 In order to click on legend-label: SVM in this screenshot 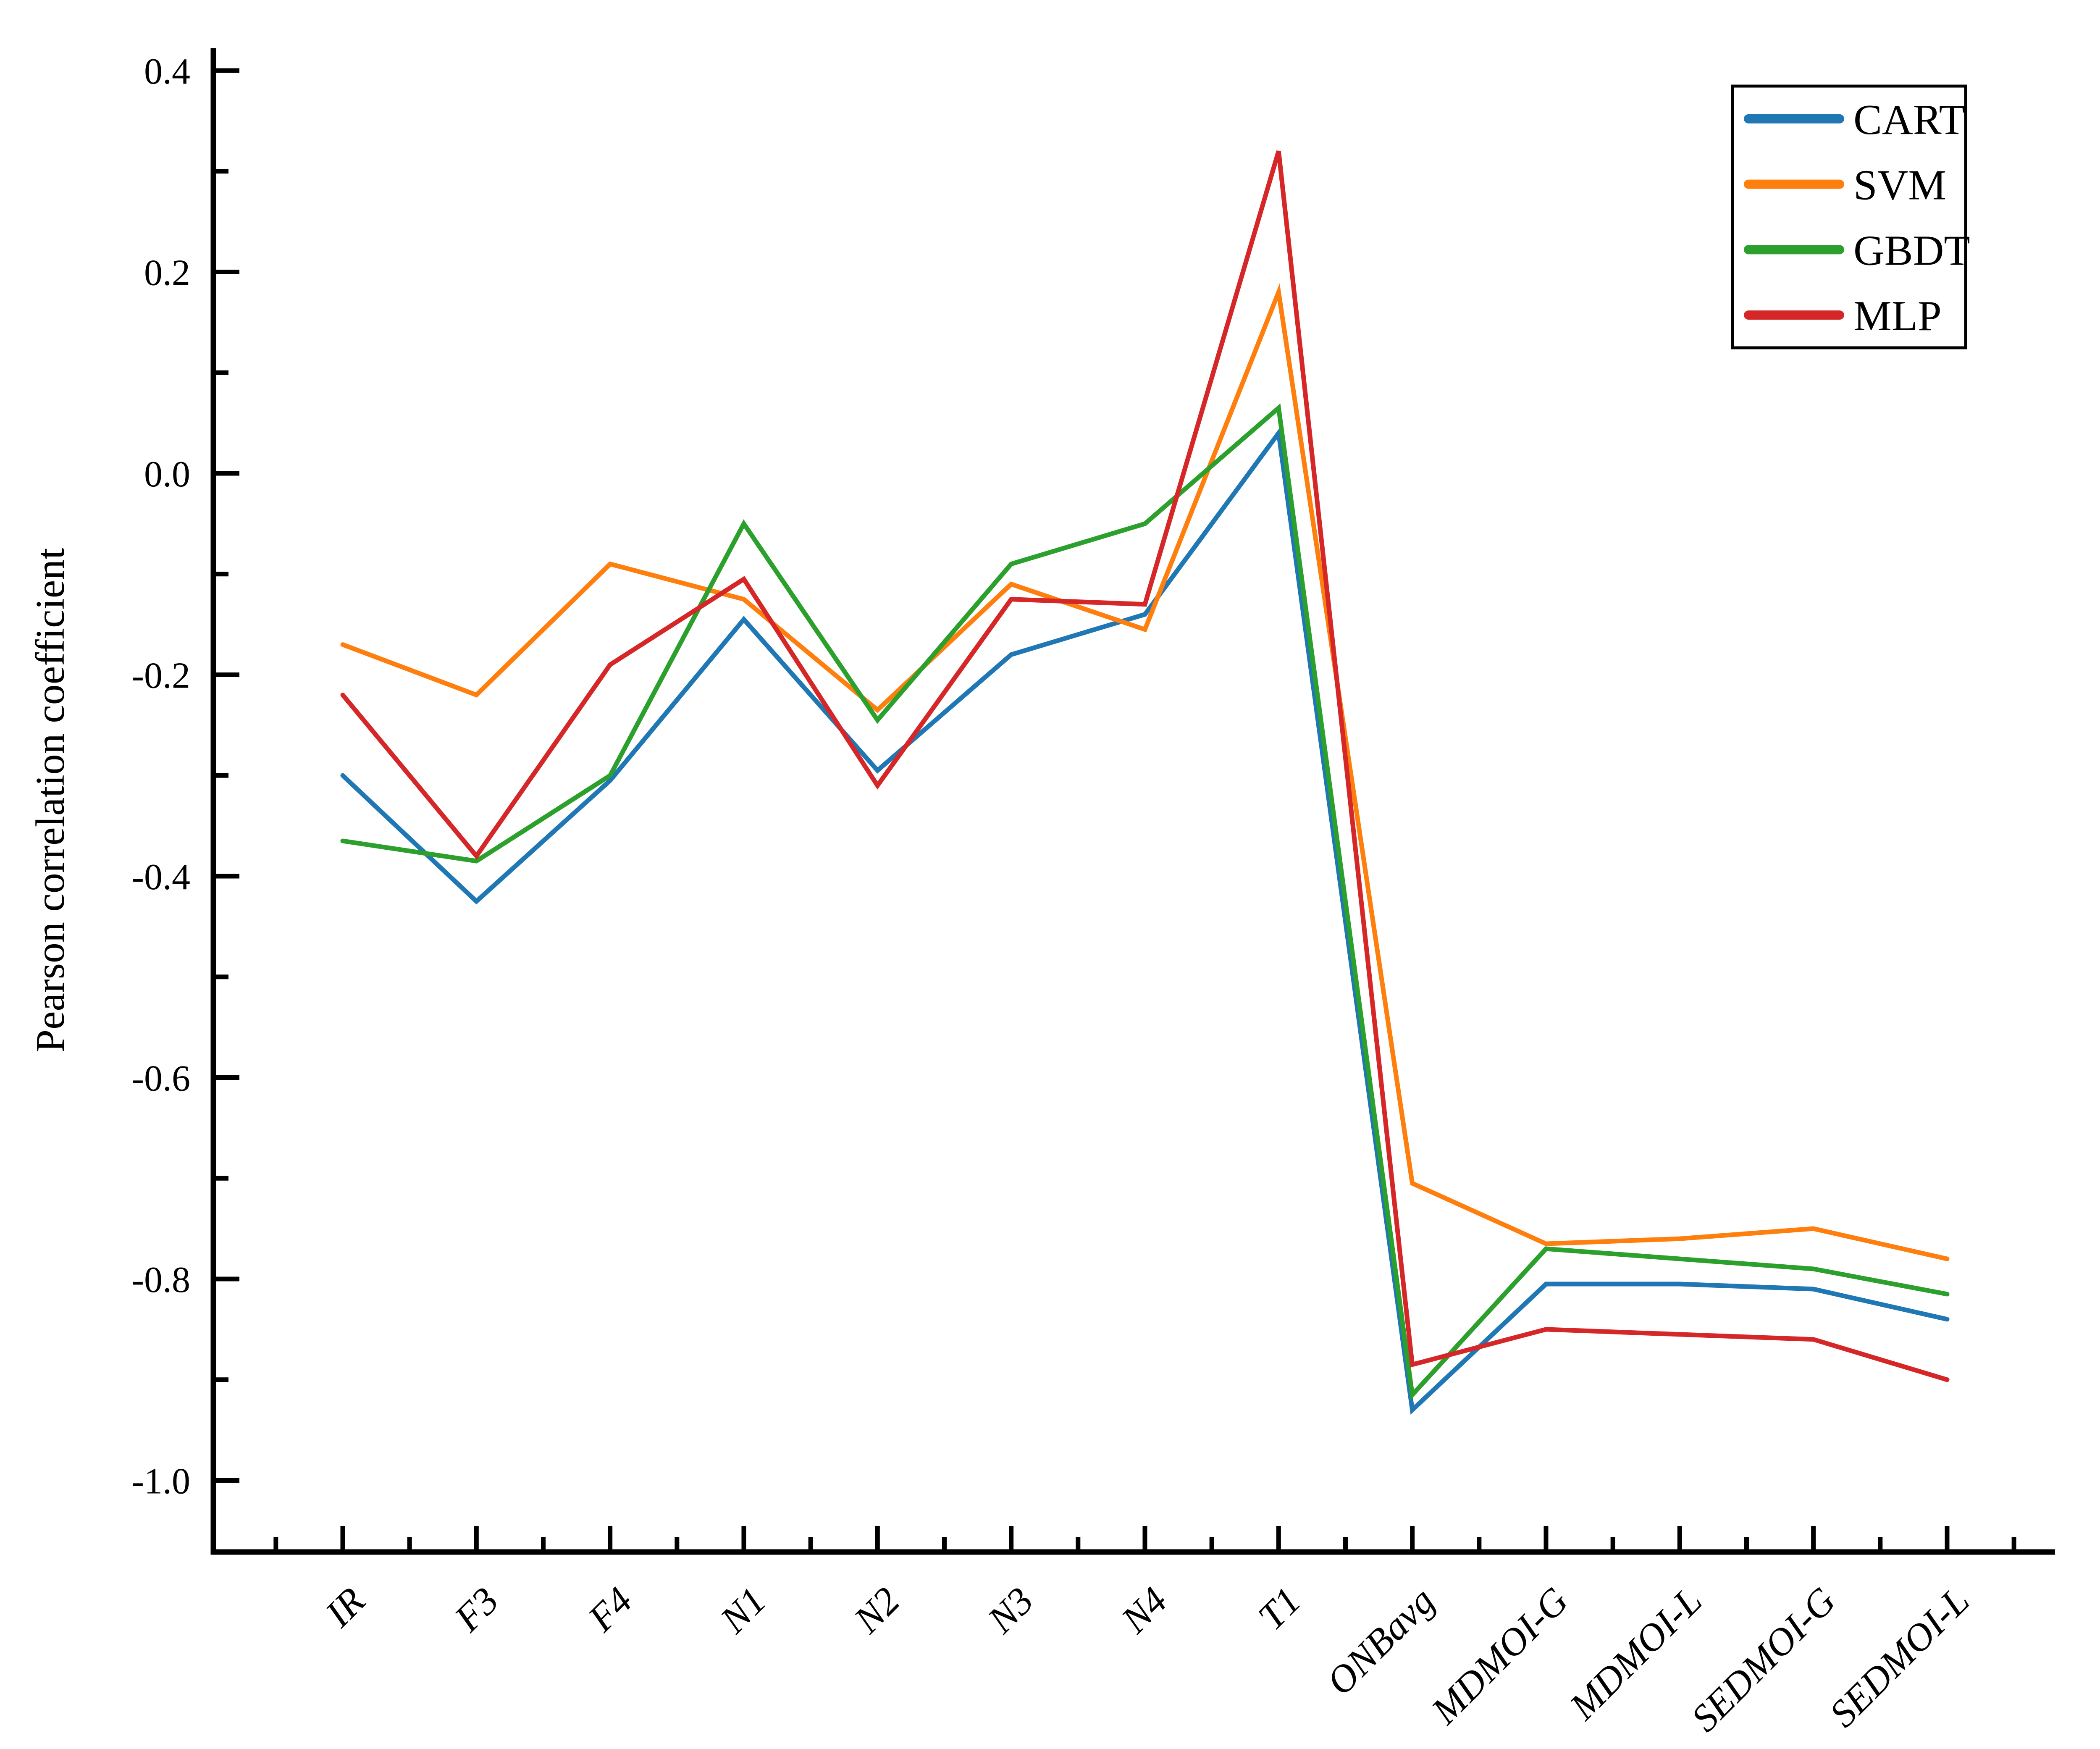, I will do `click(1899, 185)`.